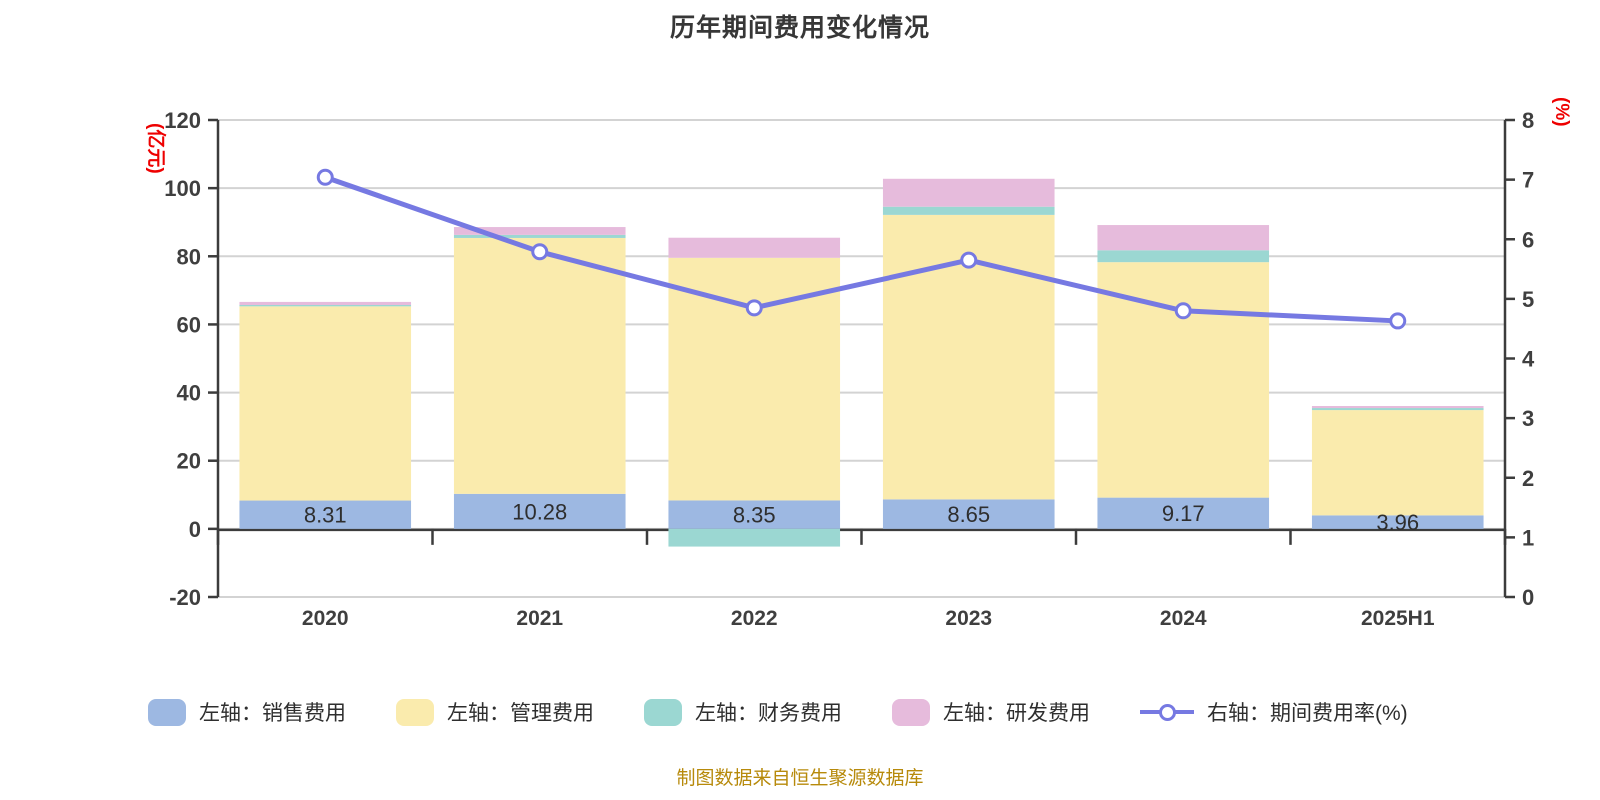 This screenshot has width=1600, height=800. What do you see at coordinates (1167, 712) in the screenshot?
I see `line-series-marker-icon` at bounding box center [1167, 712].